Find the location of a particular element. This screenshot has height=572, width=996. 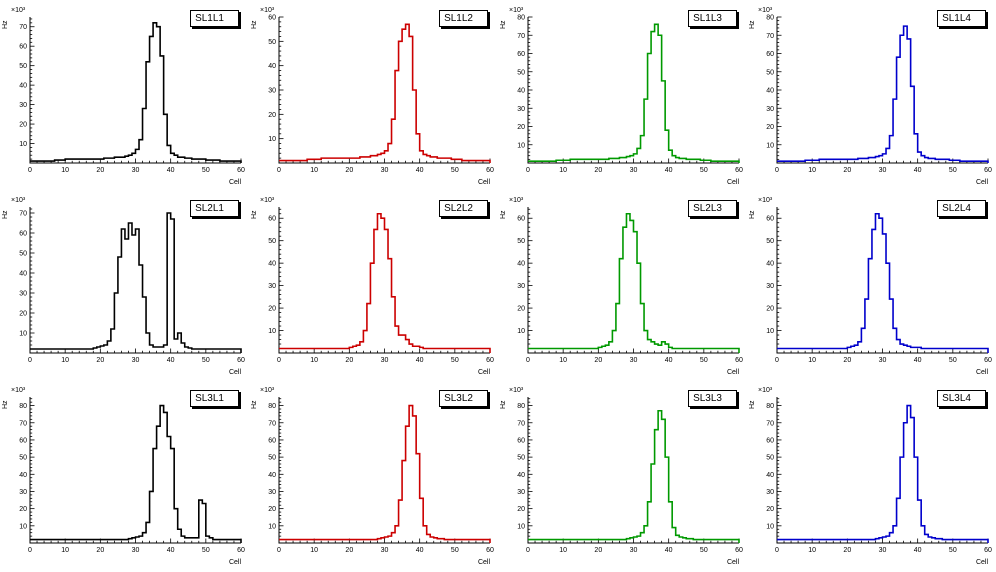

title-box-sl3l3: SL3L3 is located at coordinates (712, 398).